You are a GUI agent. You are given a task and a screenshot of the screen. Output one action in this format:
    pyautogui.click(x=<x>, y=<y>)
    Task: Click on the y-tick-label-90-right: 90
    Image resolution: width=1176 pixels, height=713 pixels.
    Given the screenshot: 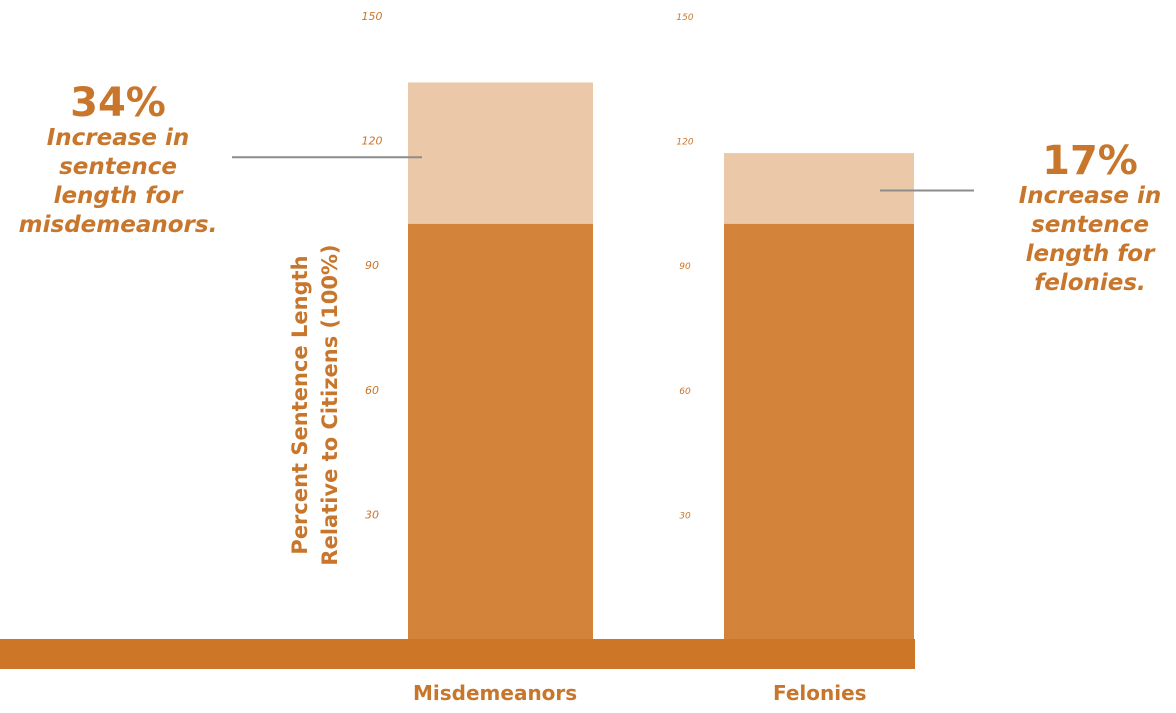 What is the action you would take?
    pyautogui.click(x=685, y=267)
    